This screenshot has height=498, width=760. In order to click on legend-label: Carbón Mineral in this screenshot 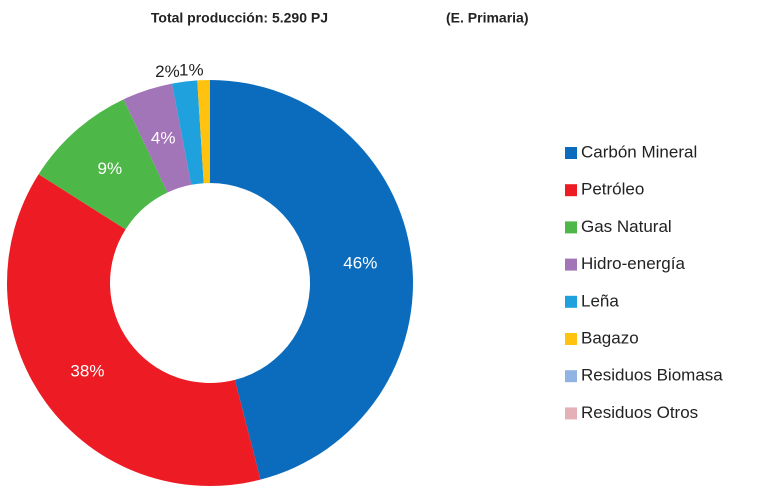, I will do `click(639, 151)`.